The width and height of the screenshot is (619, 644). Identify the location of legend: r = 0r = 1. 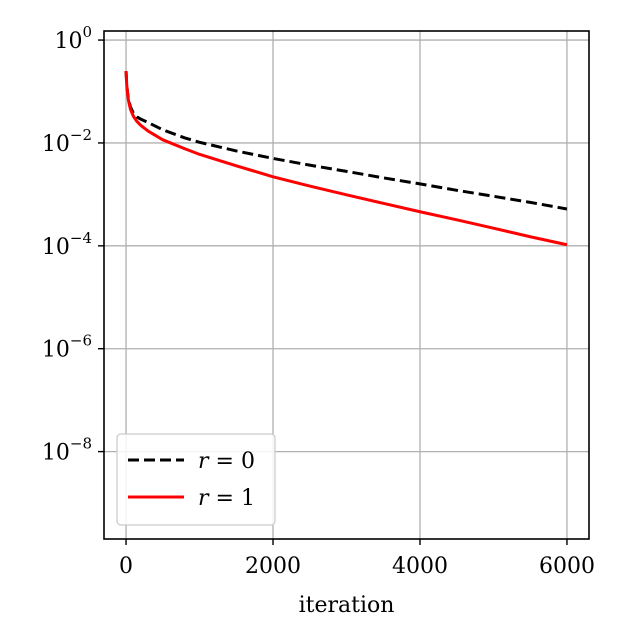
(196, 479).